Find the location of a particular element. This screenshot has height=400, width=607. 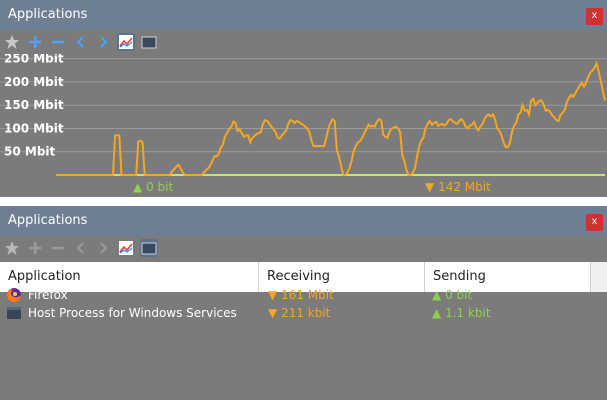

receiving-value: ▼ 161 Mbit is located at coordinates (301, 295).